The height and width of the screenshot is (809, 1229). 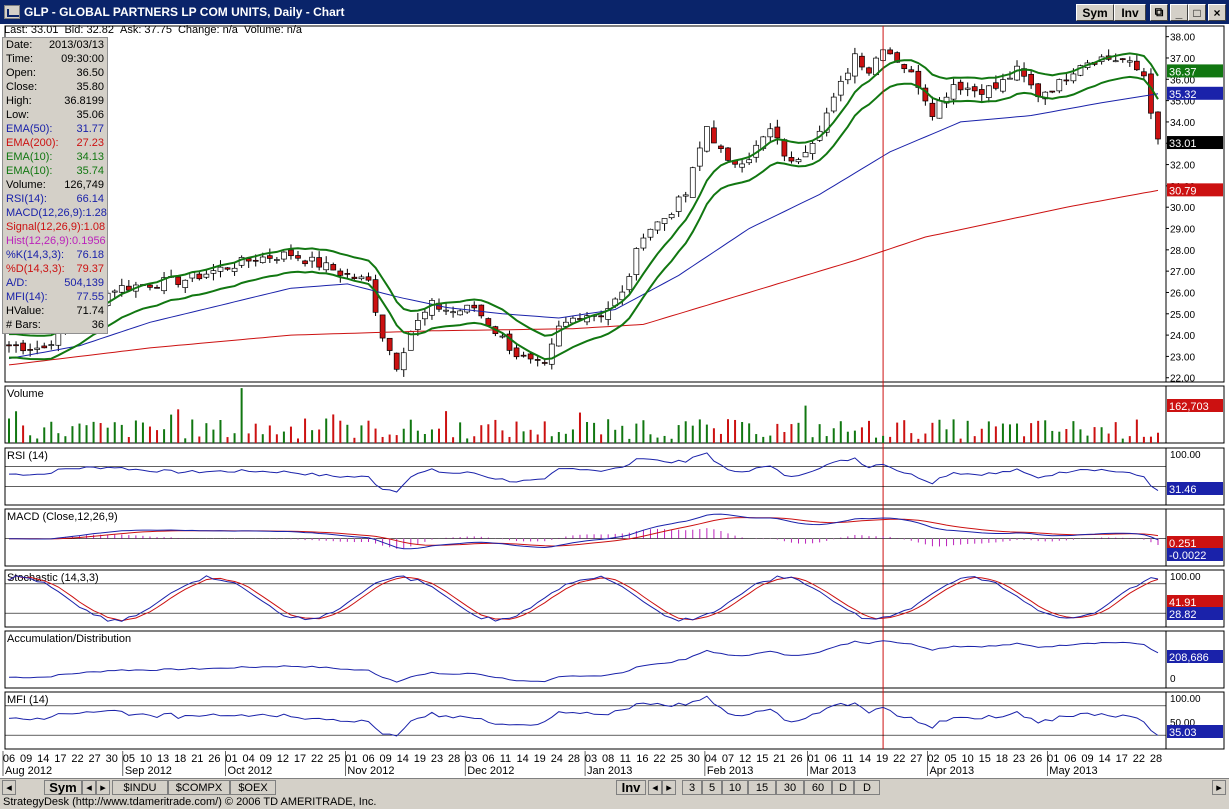 What do you see at coordinates (1185, 455) in the screenshot?
I see `rsi-axis-label: 100.00` at bounding box center [1185, 455].